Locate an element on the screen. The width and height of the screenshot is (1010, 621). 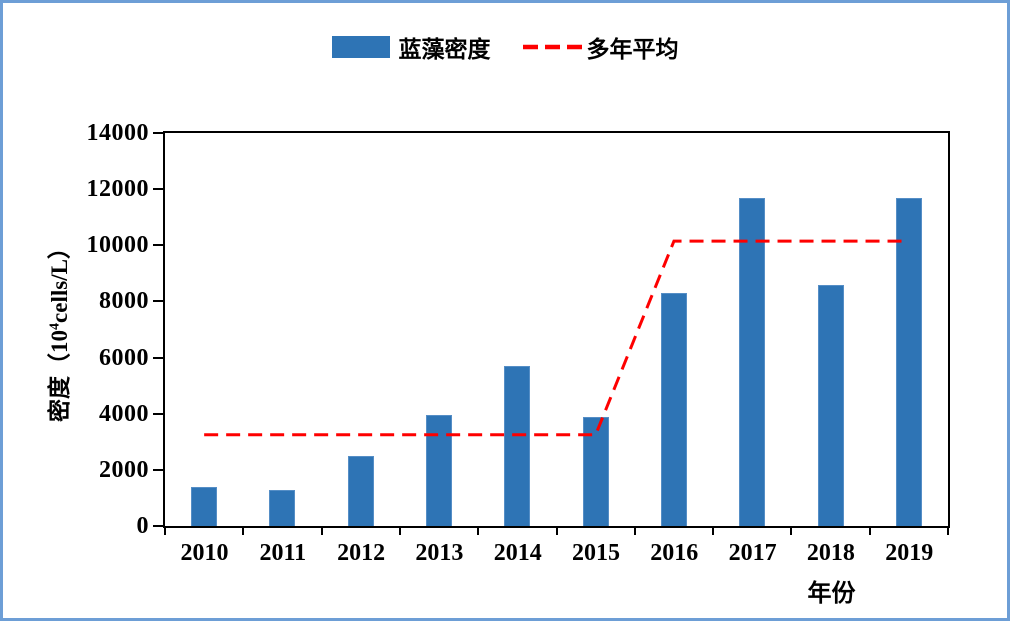
y-axis-title: 密度（104cells/L） is located at coordinates (57, 329).